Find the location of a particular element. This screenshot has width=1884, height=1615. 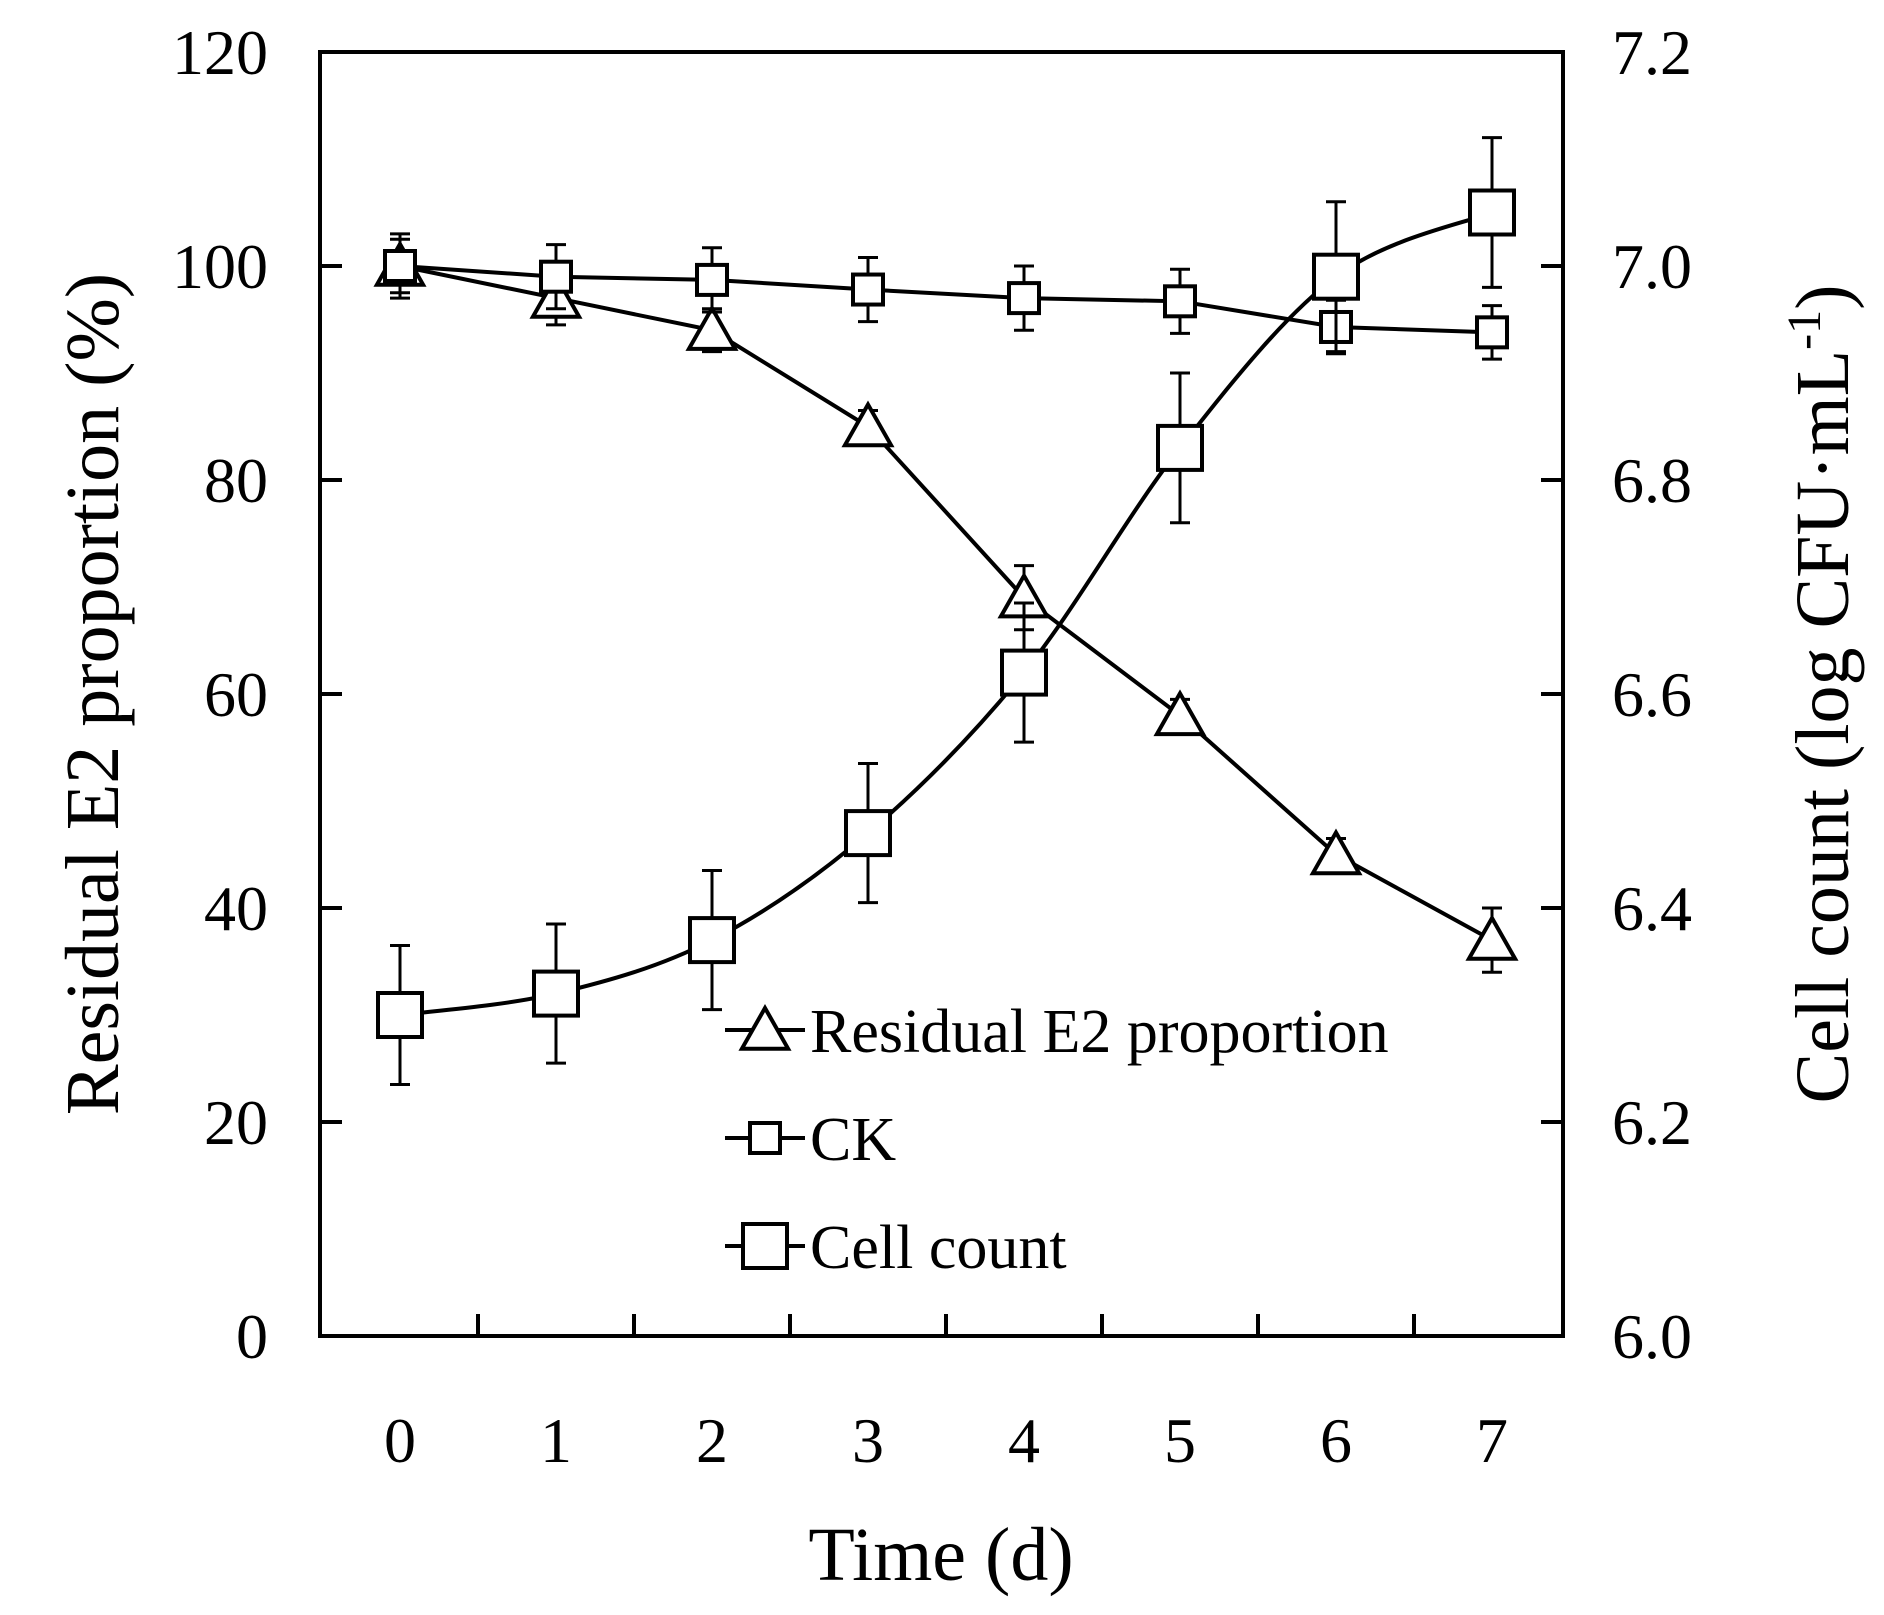

right-y-tick-label: 6.2 is located at coordinates (1652, 1122).